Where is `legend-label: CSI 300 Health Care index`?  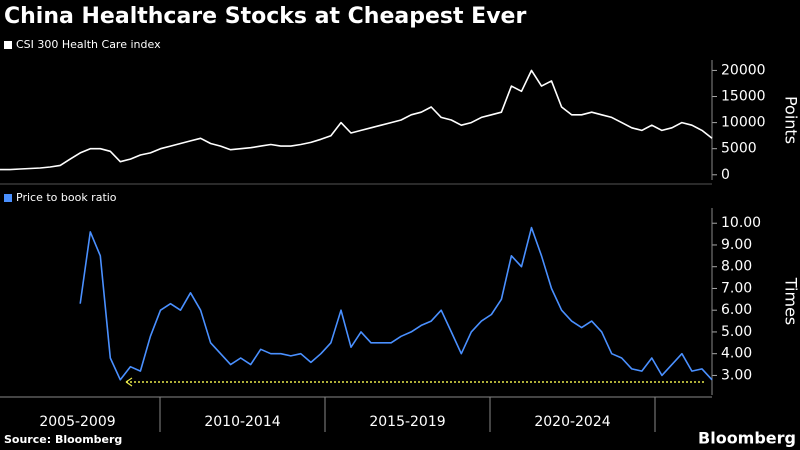 legend-label: CSI 300 Health Care index is located at coordinates (88, 44).